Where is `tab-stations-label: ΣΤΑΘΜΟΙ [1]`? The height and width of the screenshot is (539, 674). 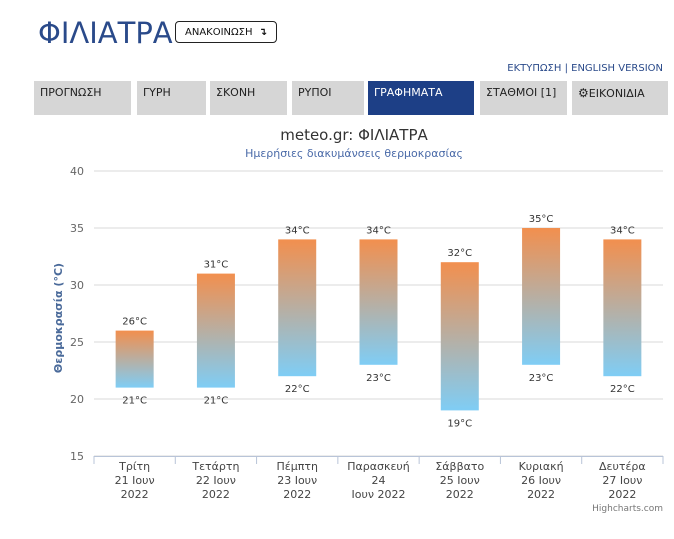 tab-stations-label: ΣΤΑΘΜΟΙ [1] is located at coordinates (521, 92).